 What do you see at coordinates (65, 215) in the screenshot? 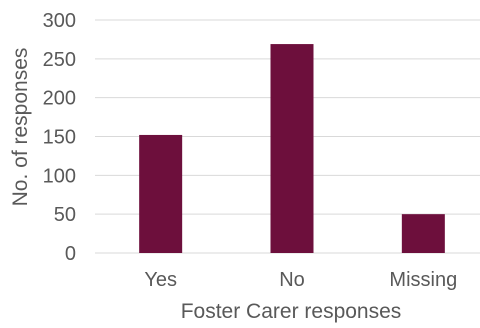
I see `y-tick-label: 50` at bounding box center [65, 215].